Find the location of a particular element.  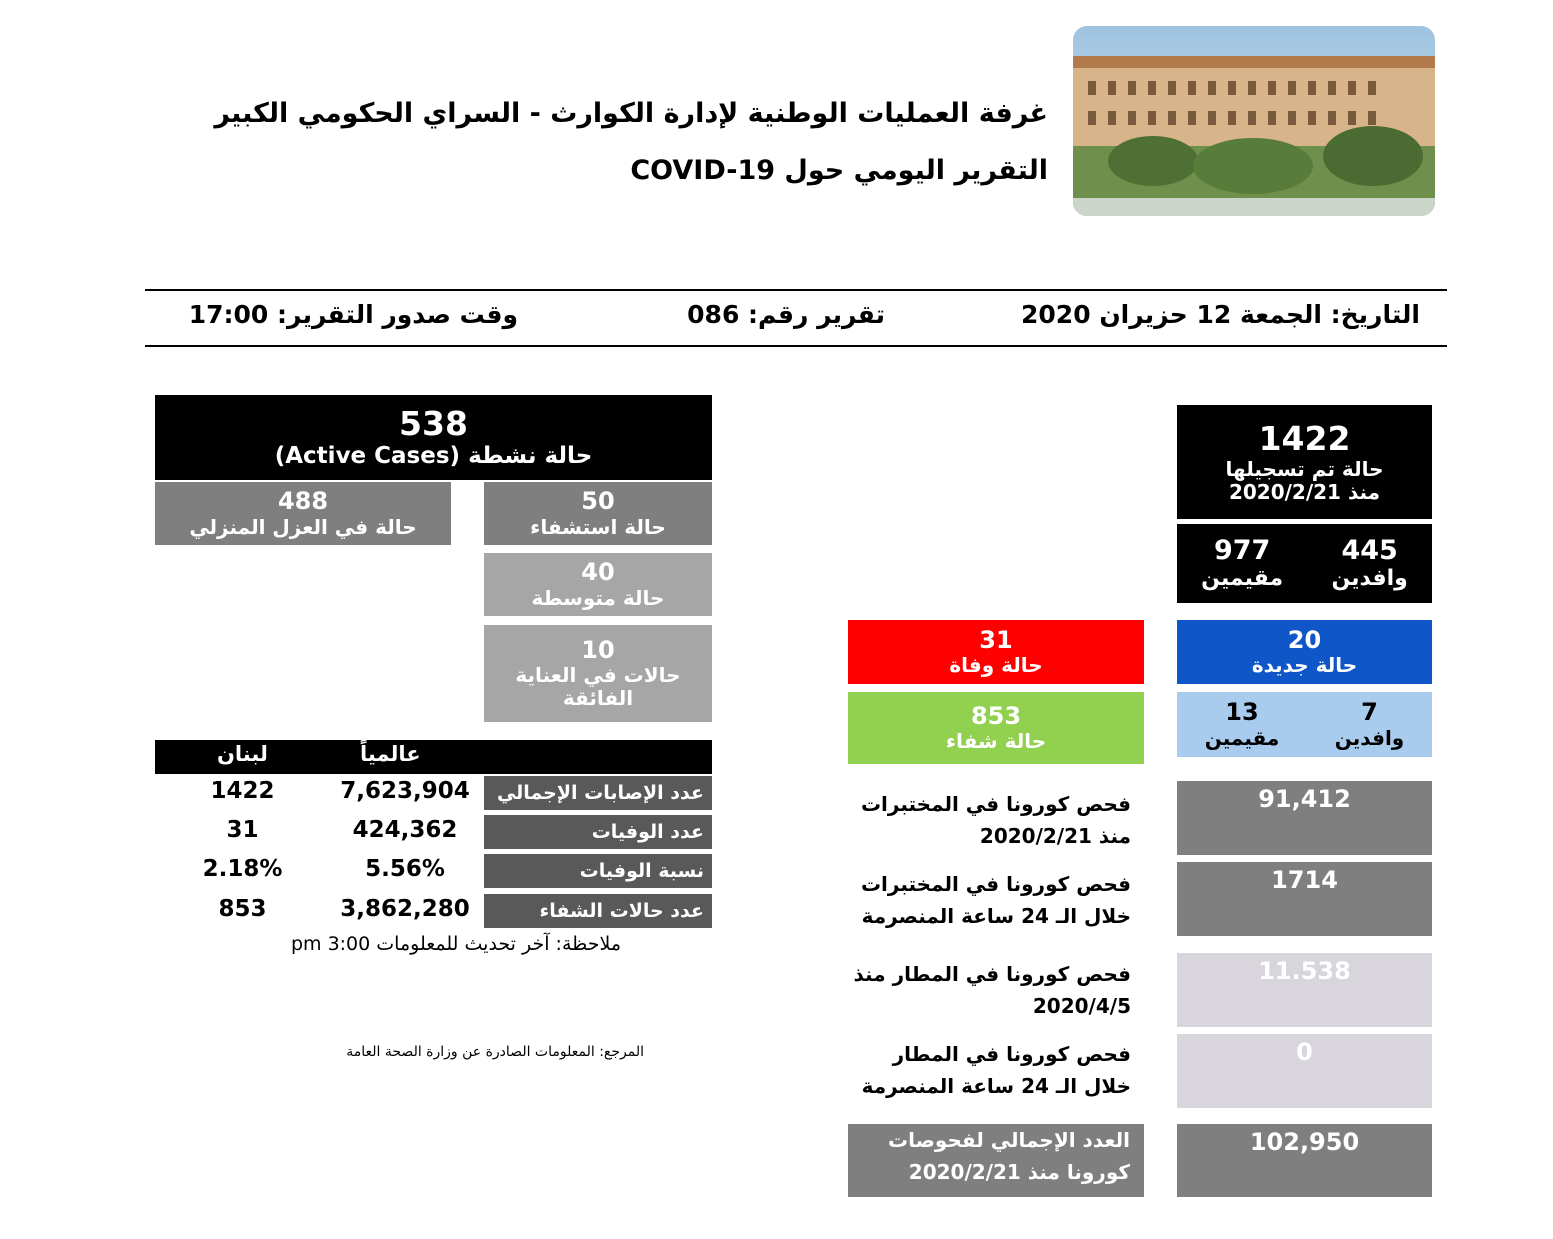

airport-tests-24h-label-line2: خلال الـ 24 ساعة المنصرمة is located at coordinates (996, 1086).